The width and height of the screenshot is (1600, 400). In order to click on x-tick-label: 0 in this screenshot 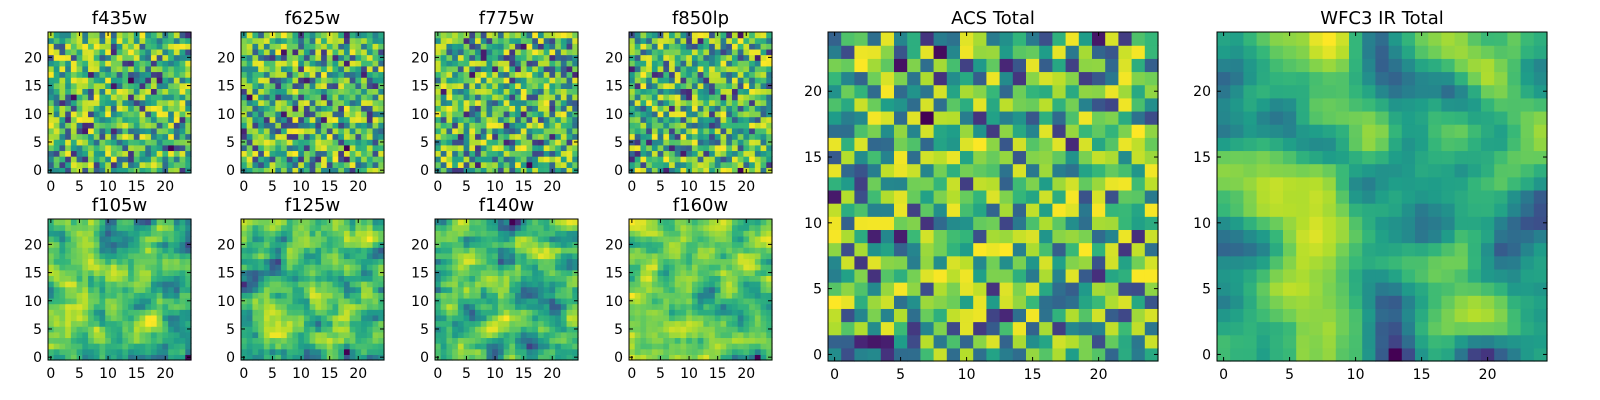, I will do `click(437, 374)`.